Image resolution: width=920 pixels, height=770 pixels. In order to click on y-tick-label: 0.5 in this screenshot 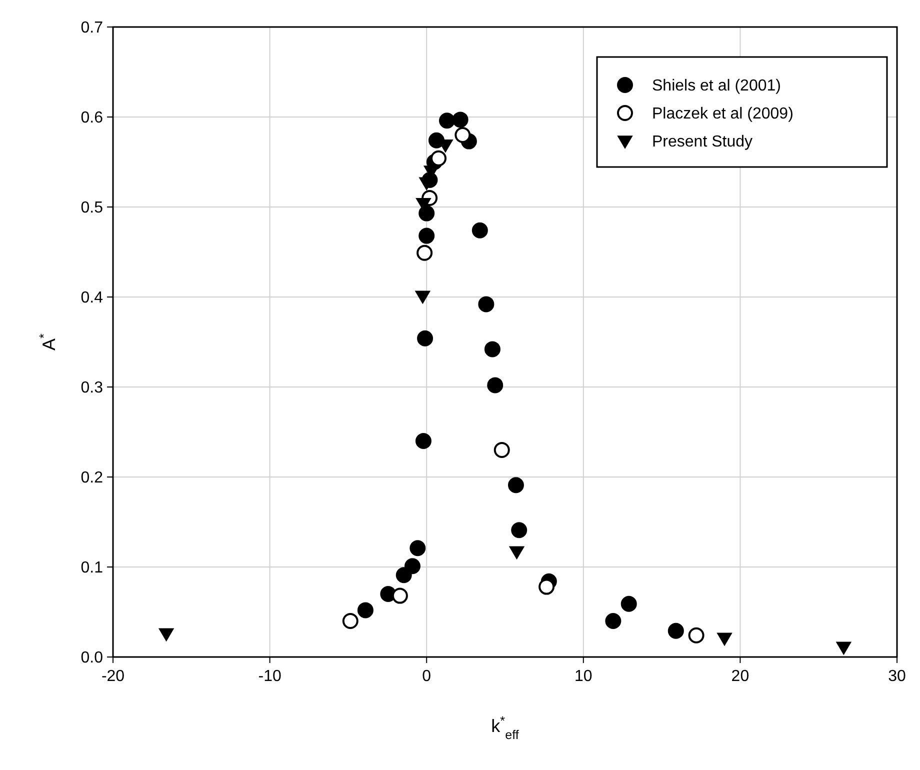, I will do `click(92, 208)`.